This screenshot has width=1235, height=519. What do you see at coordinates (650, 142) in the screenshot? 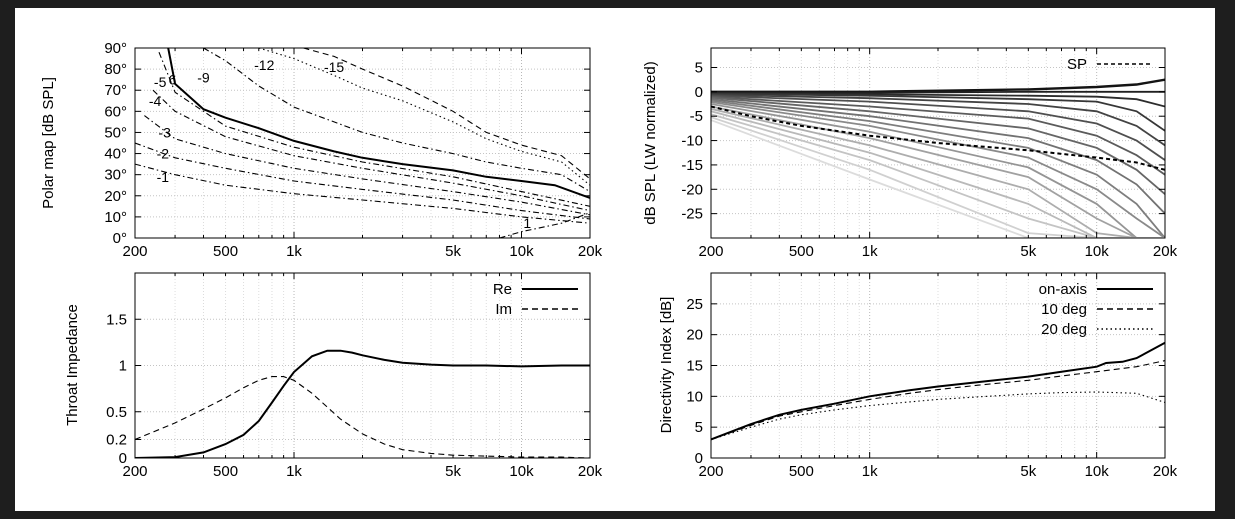
I see `y-axis-label: dB SPL (LW normalized)` at bounding box center [650, 142].